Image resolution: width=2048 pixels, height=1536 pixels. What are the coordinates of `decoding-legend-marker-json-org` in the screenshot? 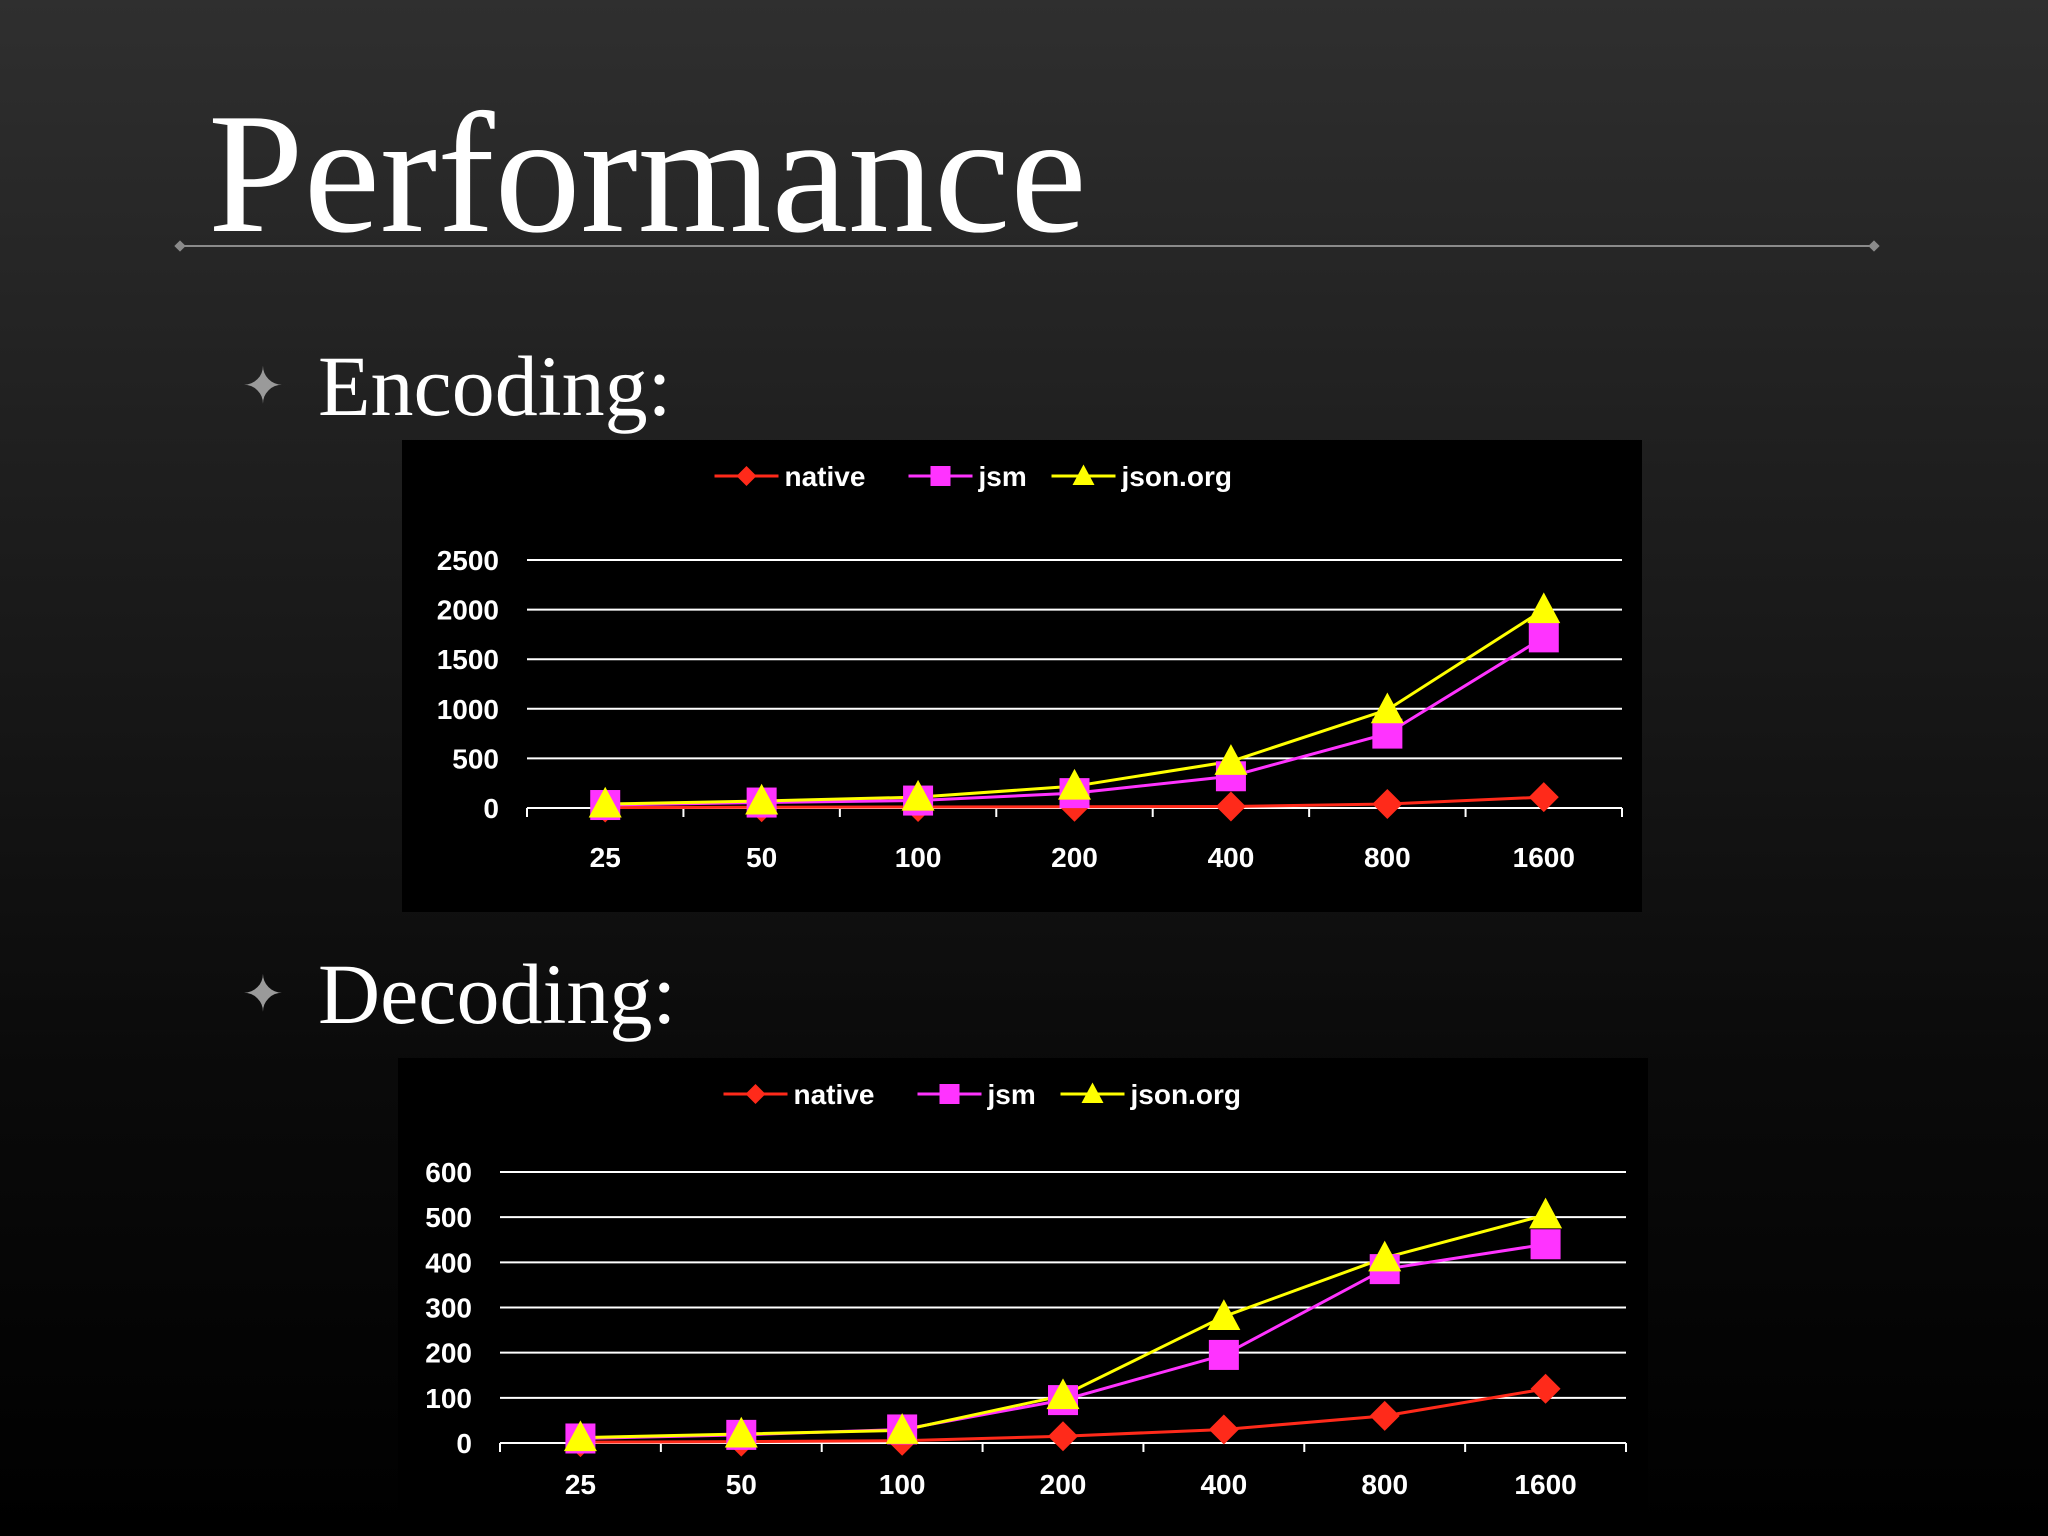 It's located at (1092, 1092).